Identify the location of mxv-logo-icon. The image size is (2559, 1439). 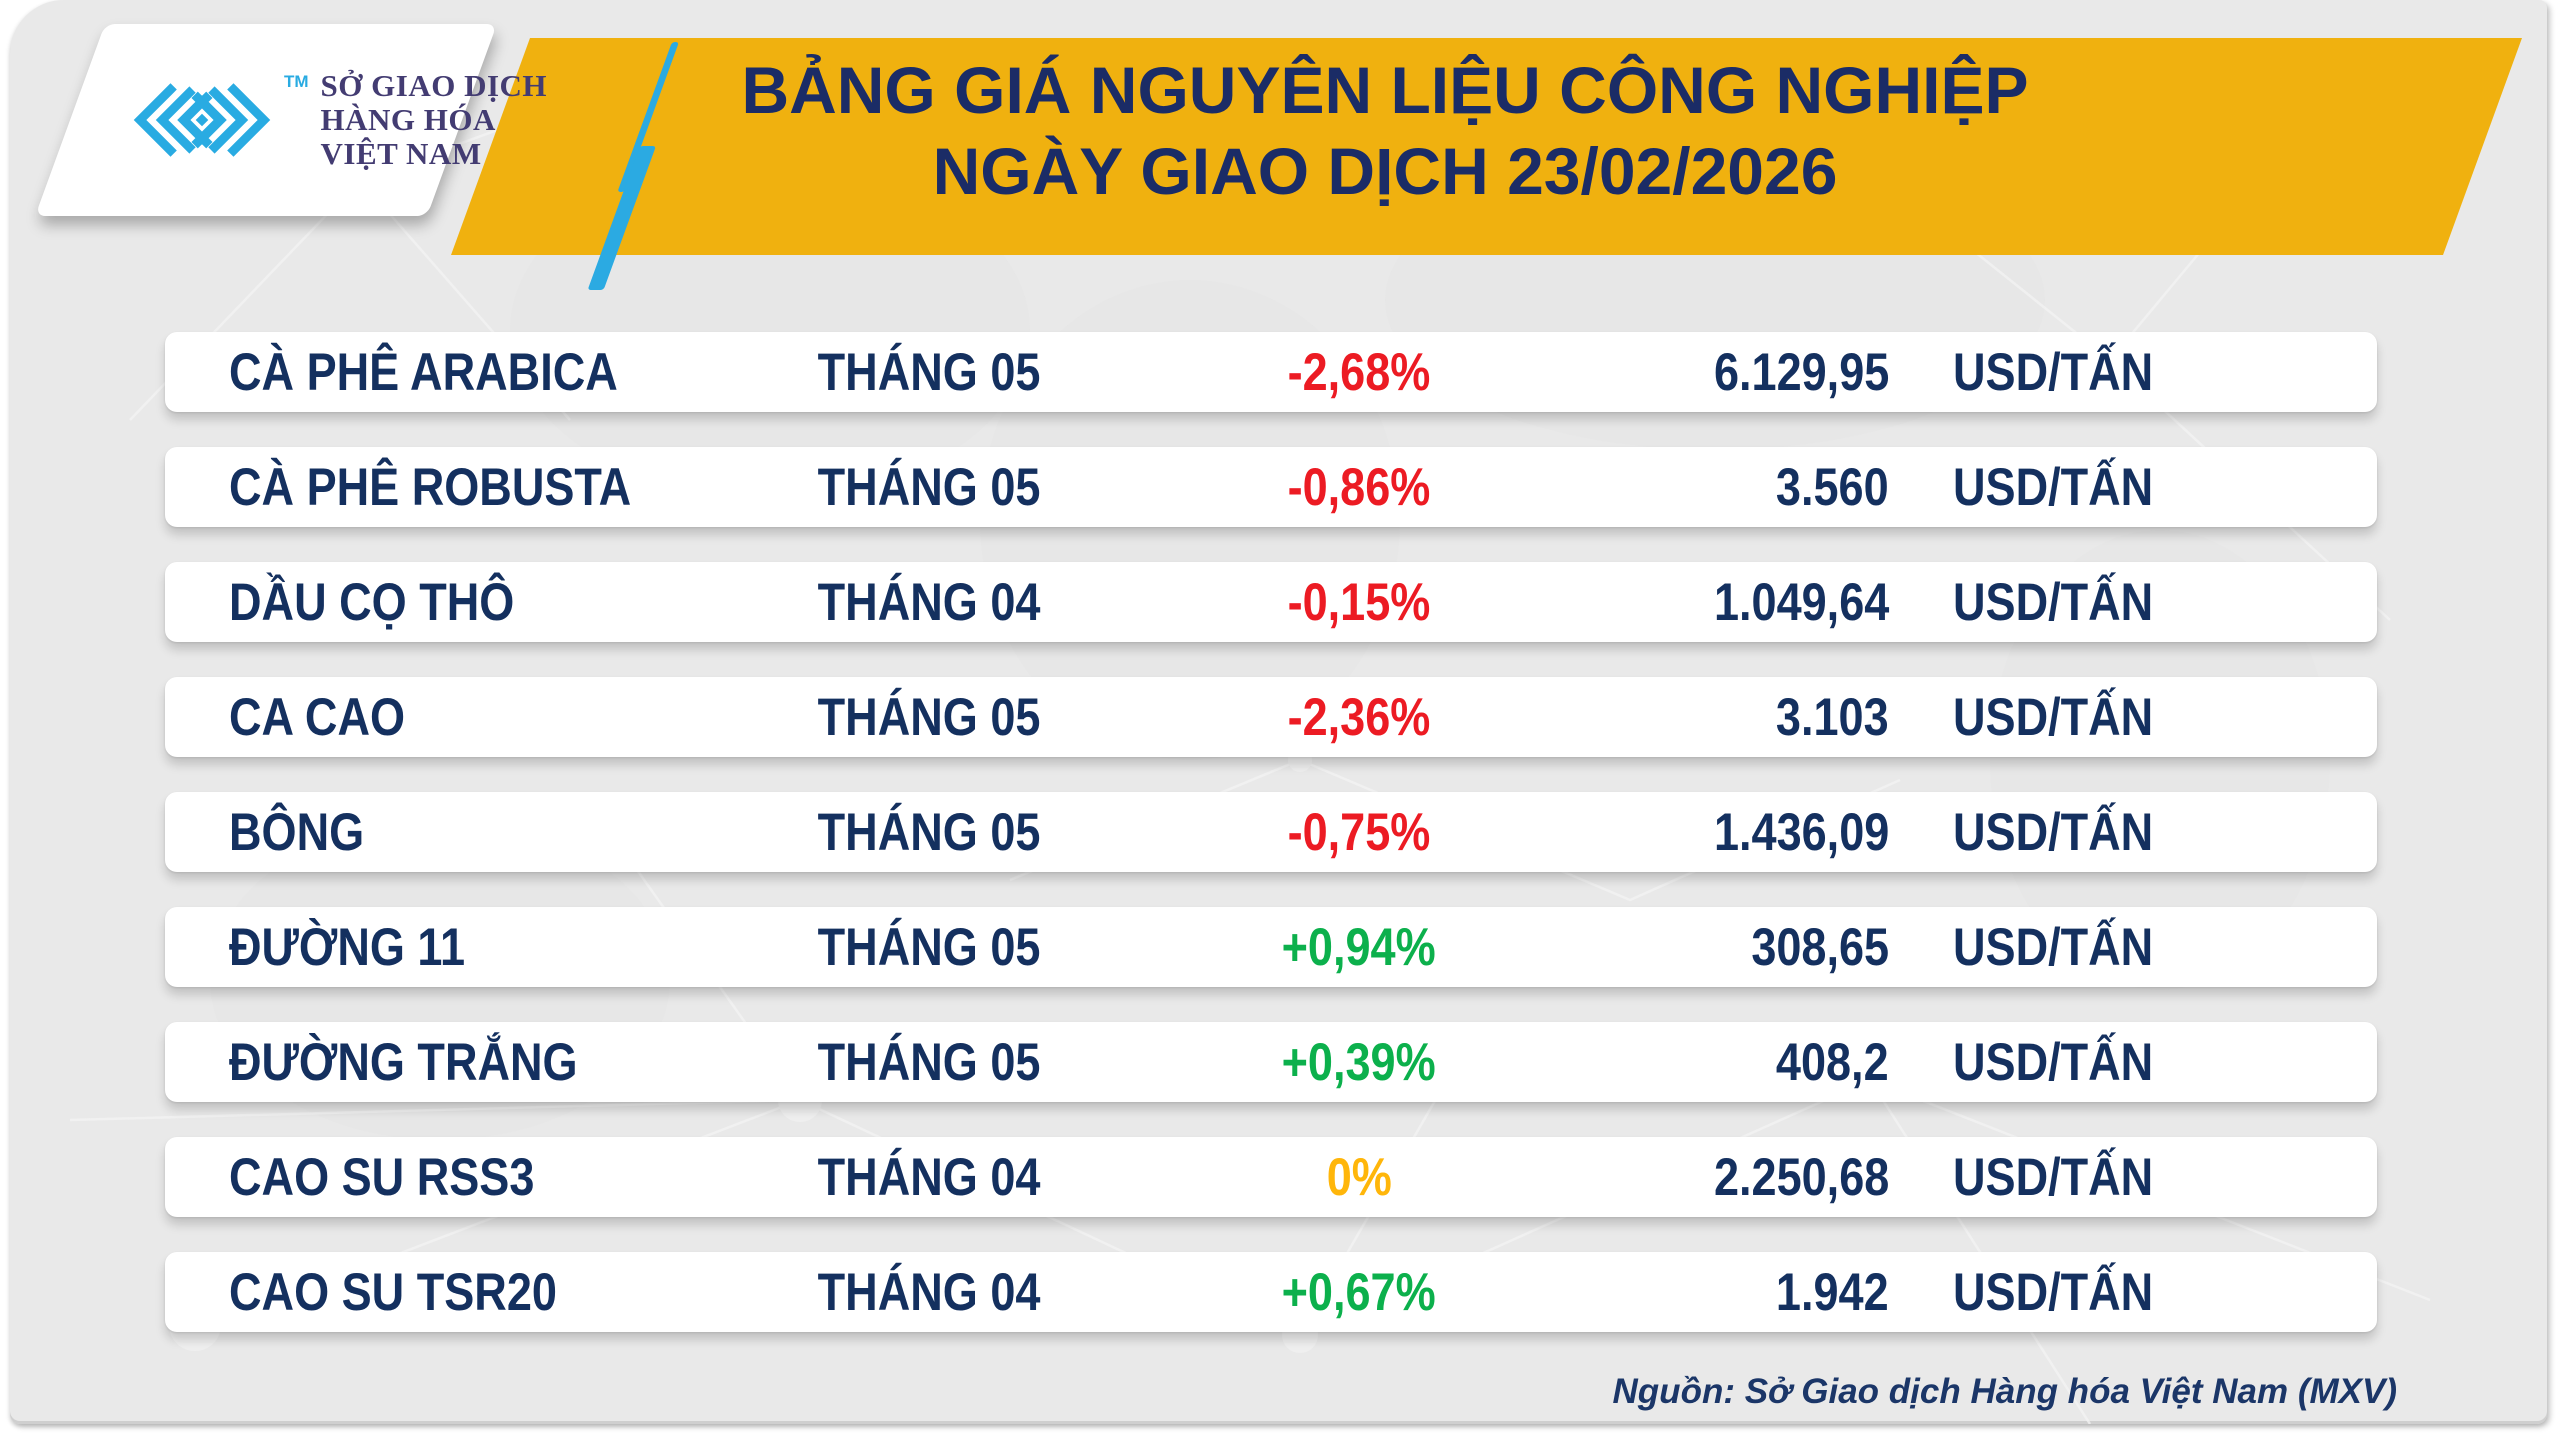
(202, 120).